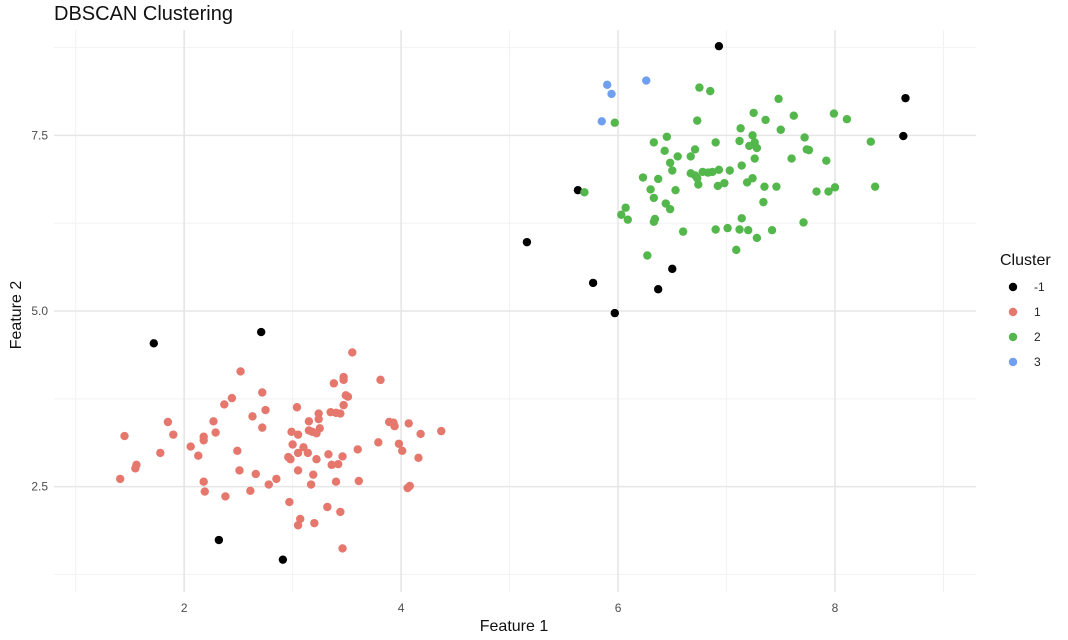  Describe the element at coordinates (835, 608) in the screenshot. I see `x-tick-label: 8` at that location.